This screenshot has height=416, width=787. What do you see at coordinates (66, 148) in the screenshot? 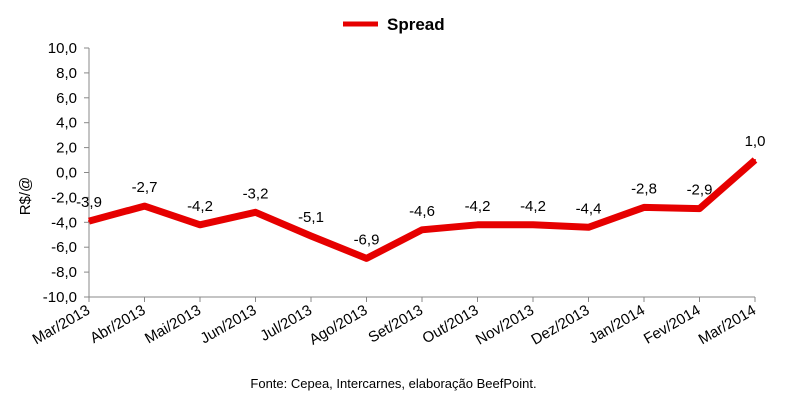
I see `y-tick-label: 2,0` at bounding box center [66, 148].